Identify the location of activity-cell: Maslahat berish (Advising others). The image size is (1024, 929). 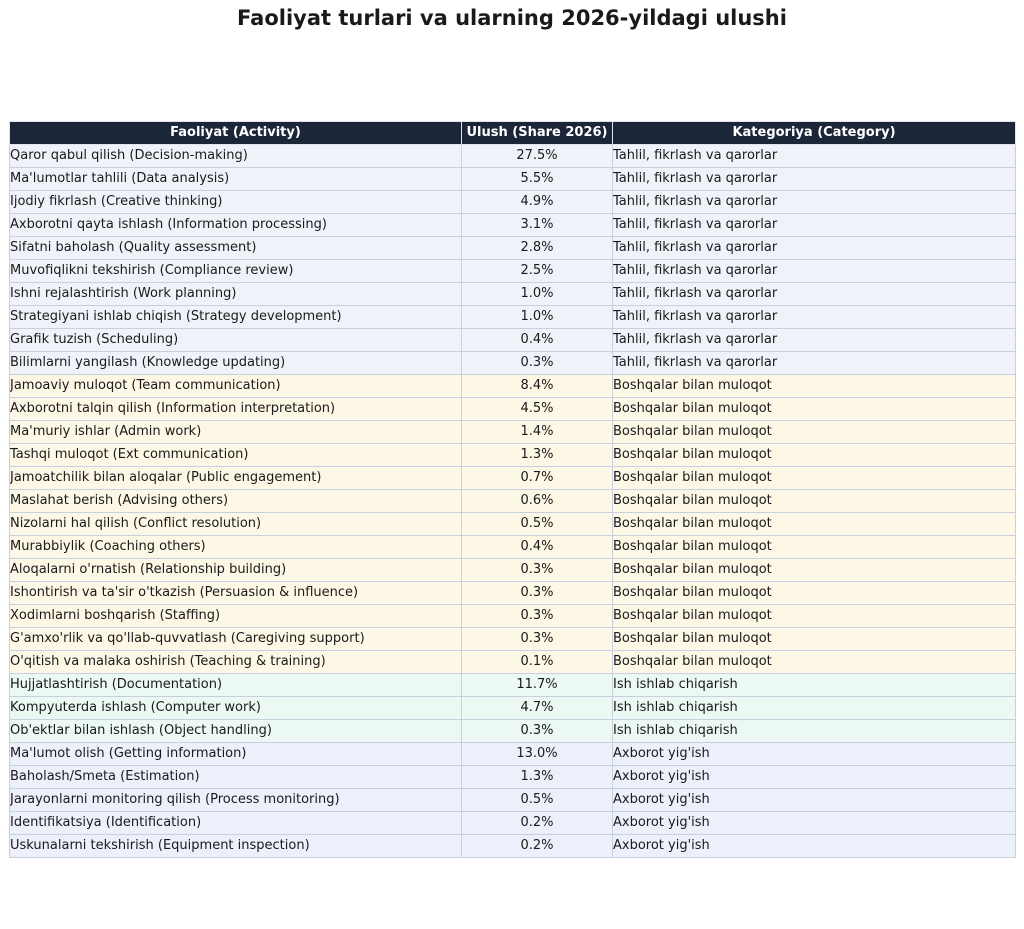
(235, 501).